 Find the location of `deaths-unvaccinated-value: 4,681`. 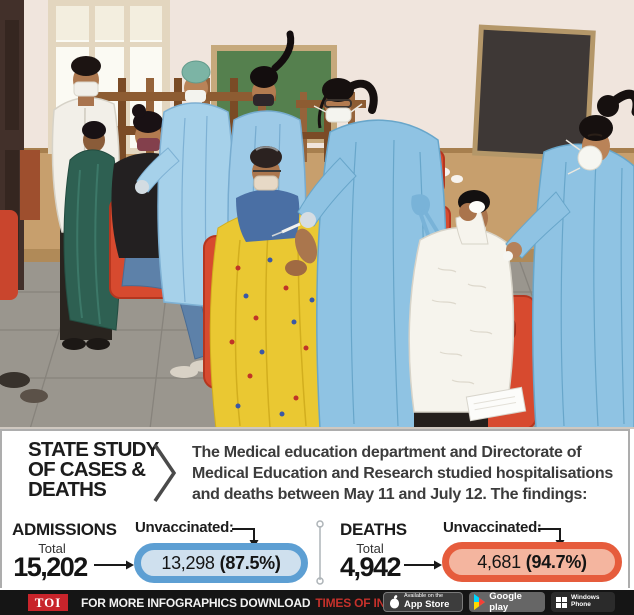

deaths-unvaccinated-value: 4,681 is located at coordinates (499, 561).